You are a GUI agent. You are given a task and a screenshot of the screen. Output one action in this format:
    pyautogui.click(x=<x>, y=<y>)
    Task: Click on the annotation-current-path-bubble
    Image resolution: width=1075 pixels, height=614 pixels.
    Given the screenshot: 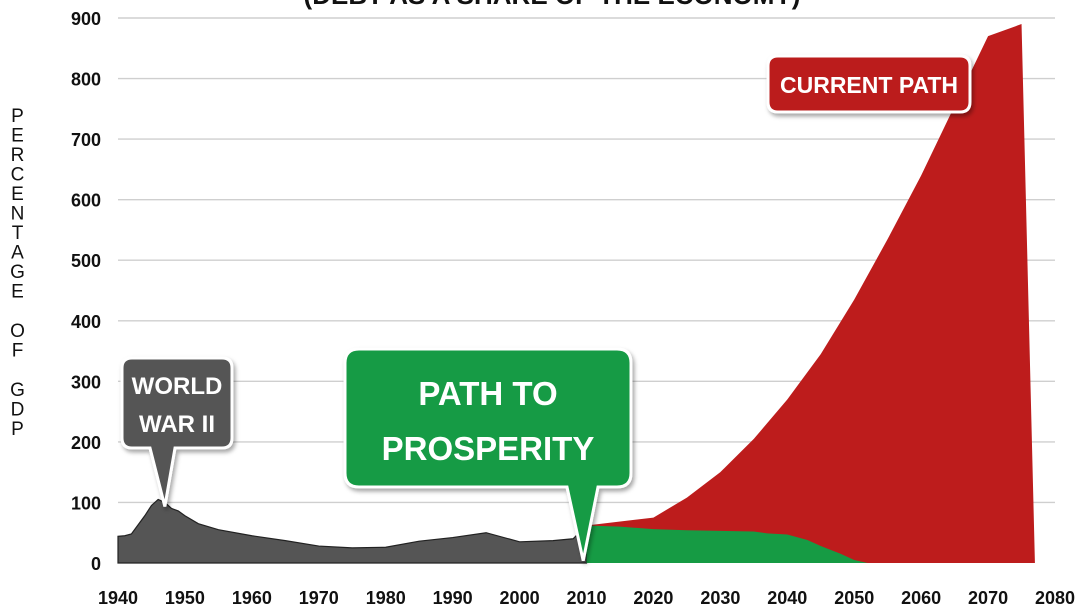 What is the action you would take?
    pyautogui.click(x=869, y=84)
    